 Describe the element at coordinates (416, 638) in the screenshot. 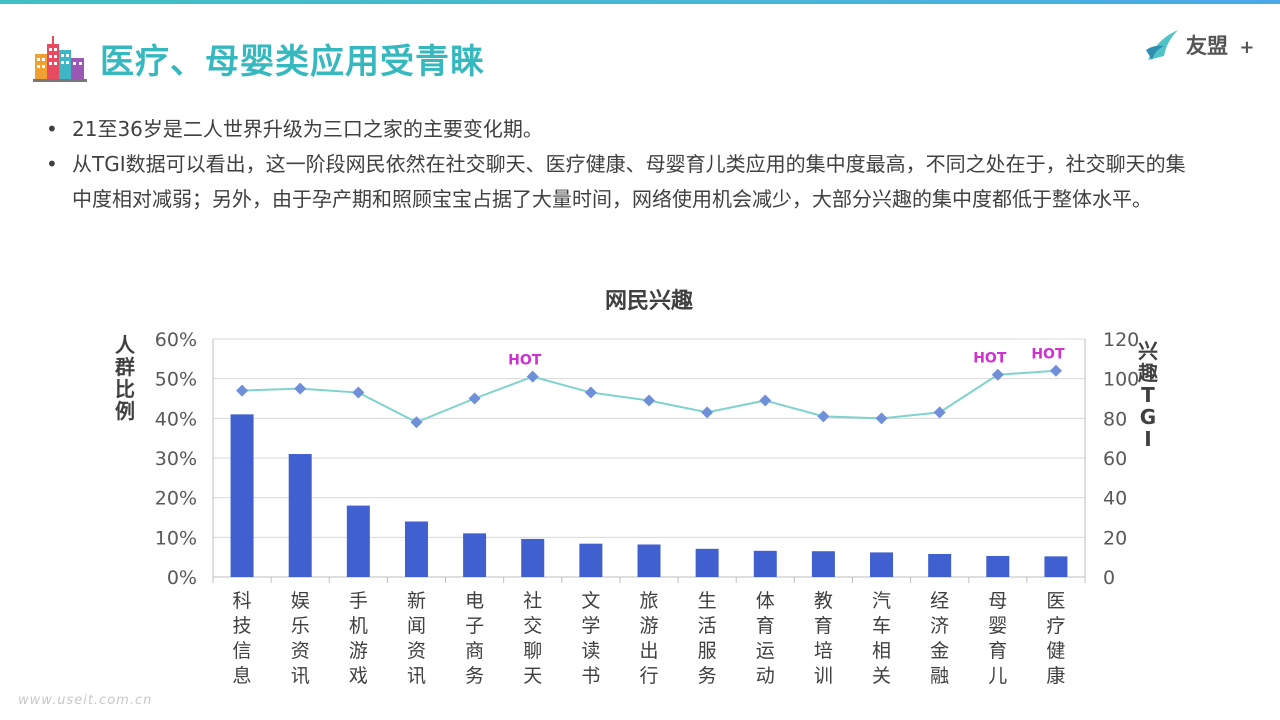

I see `x-category-label: 新闻资讯` at that location.